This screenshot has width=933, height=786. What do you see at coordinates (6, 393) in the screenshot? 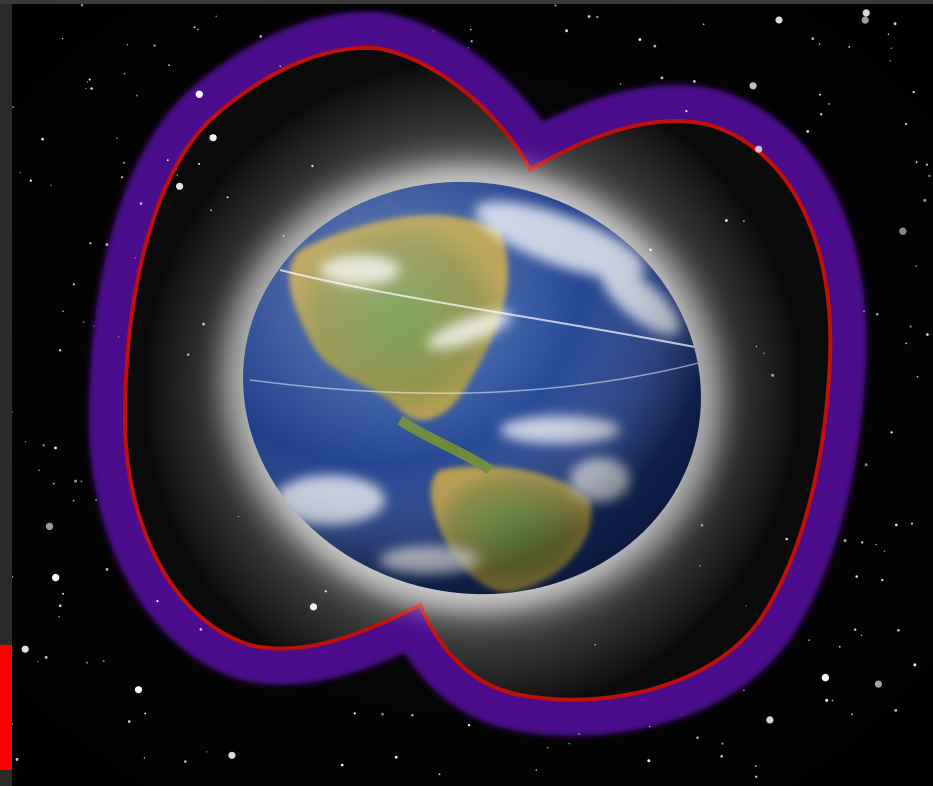
I see `left-edge` at bounding box center [6, 393].